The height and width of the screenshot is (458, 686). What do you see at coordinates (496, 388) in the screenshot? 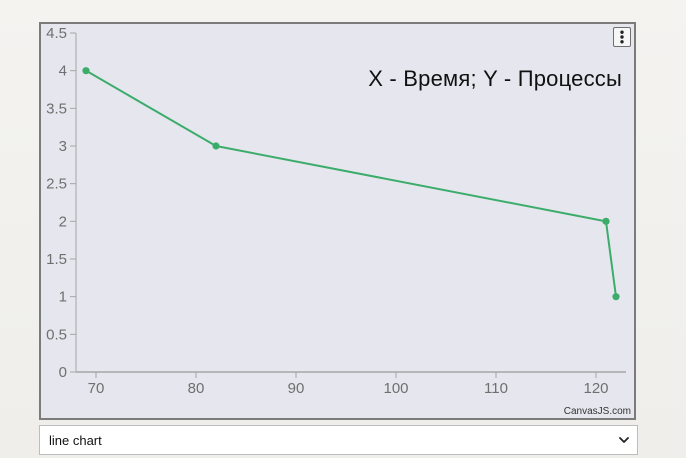
I see `x-tick-label: 110` at bounding box center [496, 388].